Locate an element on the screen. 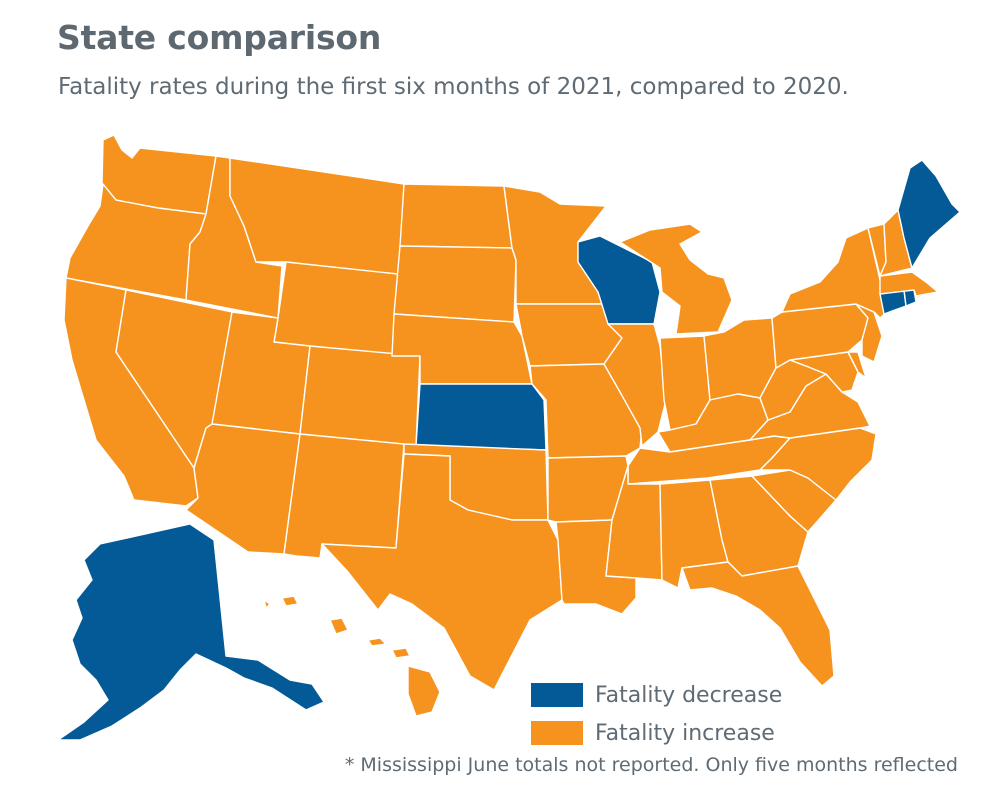 This screenshot has width=1000, height=806. state-illinois: Illinois is located at coordinates (635, 385).